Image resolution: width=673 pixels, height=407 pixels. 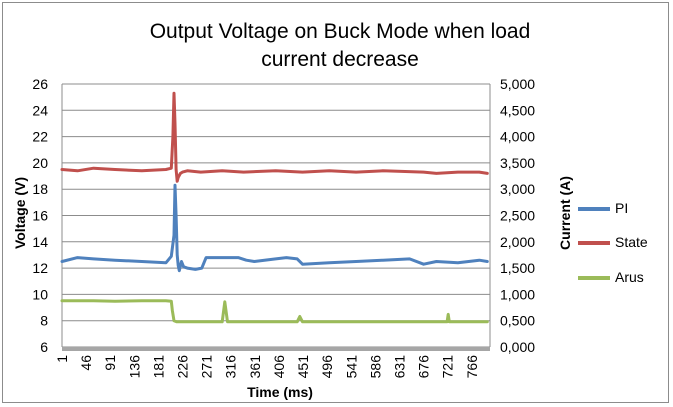 I want to click on y-left-tick-label: 20, so click(x=40, y=163).